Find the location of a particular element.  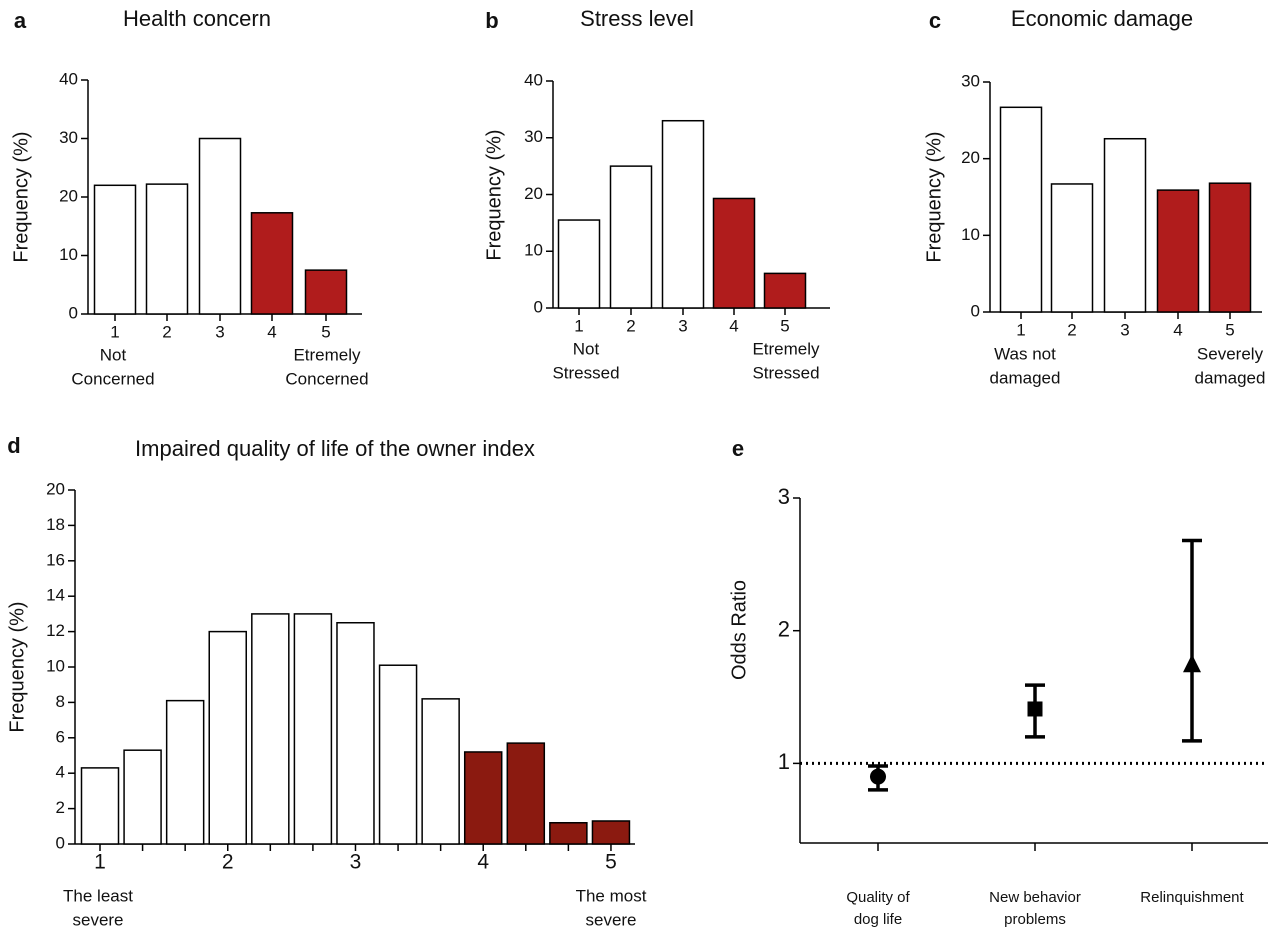

panel-title: Stress level is located at coordinates (637, 18).